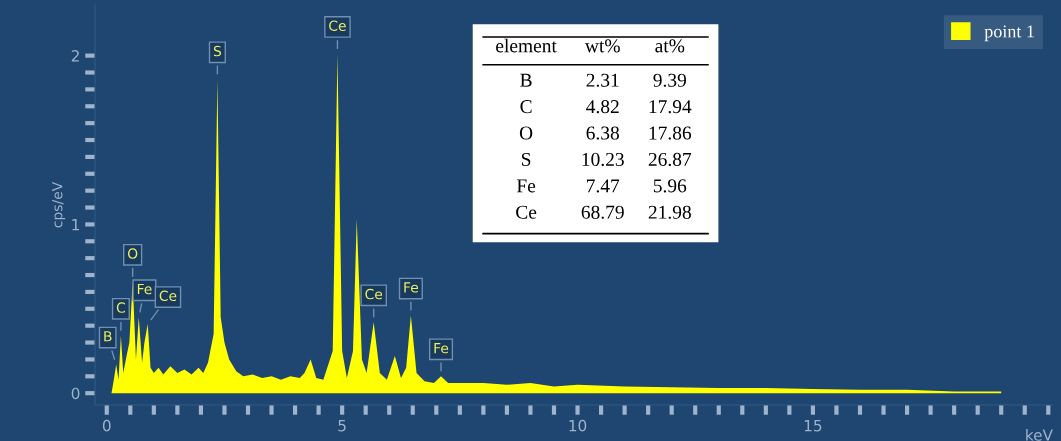 The height and width of the screenshot is (441, 1061). What do you see at coordinates (813, 426) in the screenshot?
I see `x-tick-label: 15` at bounding box center [813, 426].